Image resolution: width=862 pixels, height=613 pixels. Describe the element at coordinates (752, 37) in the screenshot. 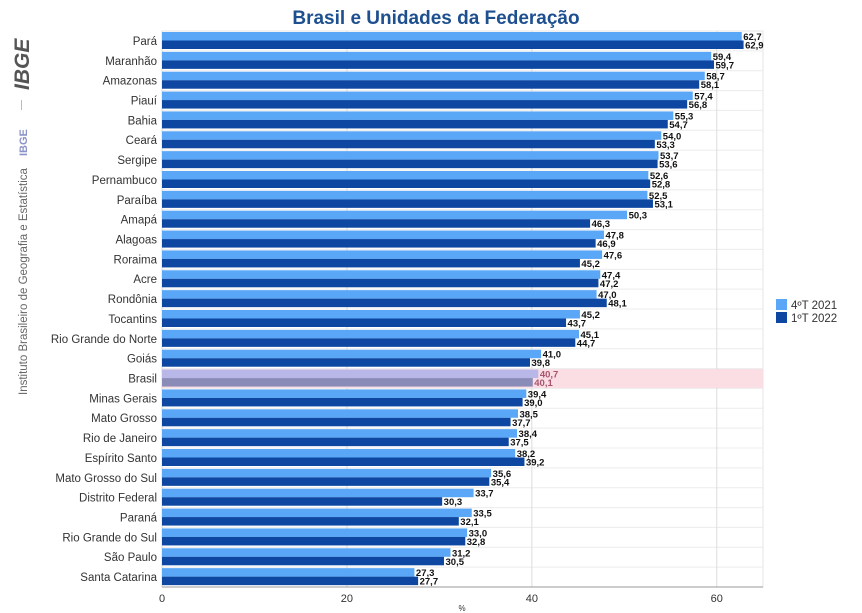

I see `data-label: 62,7` at that location.